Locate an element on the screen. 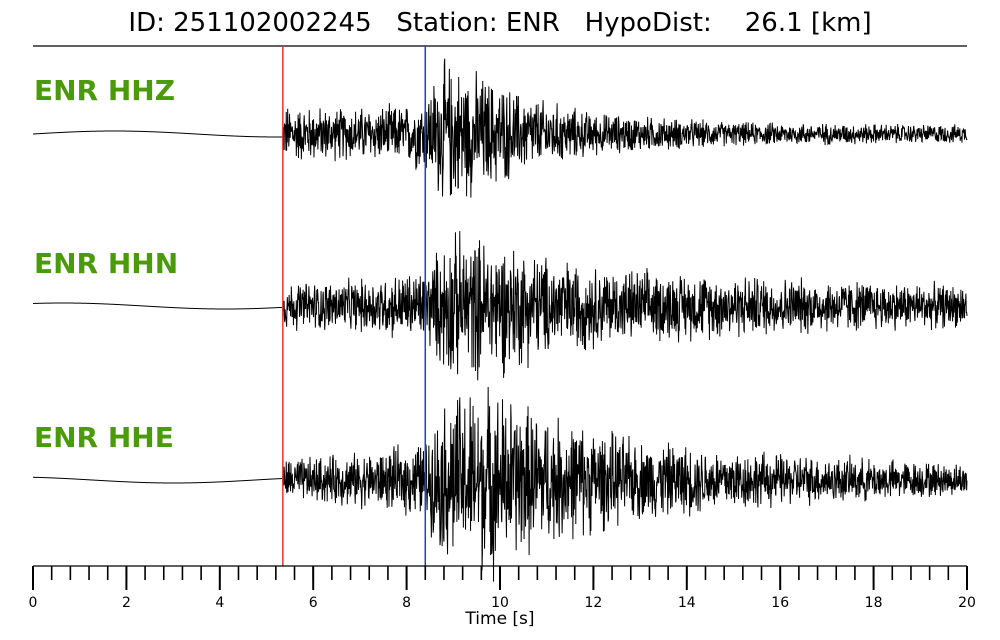 The image size is (1000, 640). picks-group is located at coordinates (354, 306).